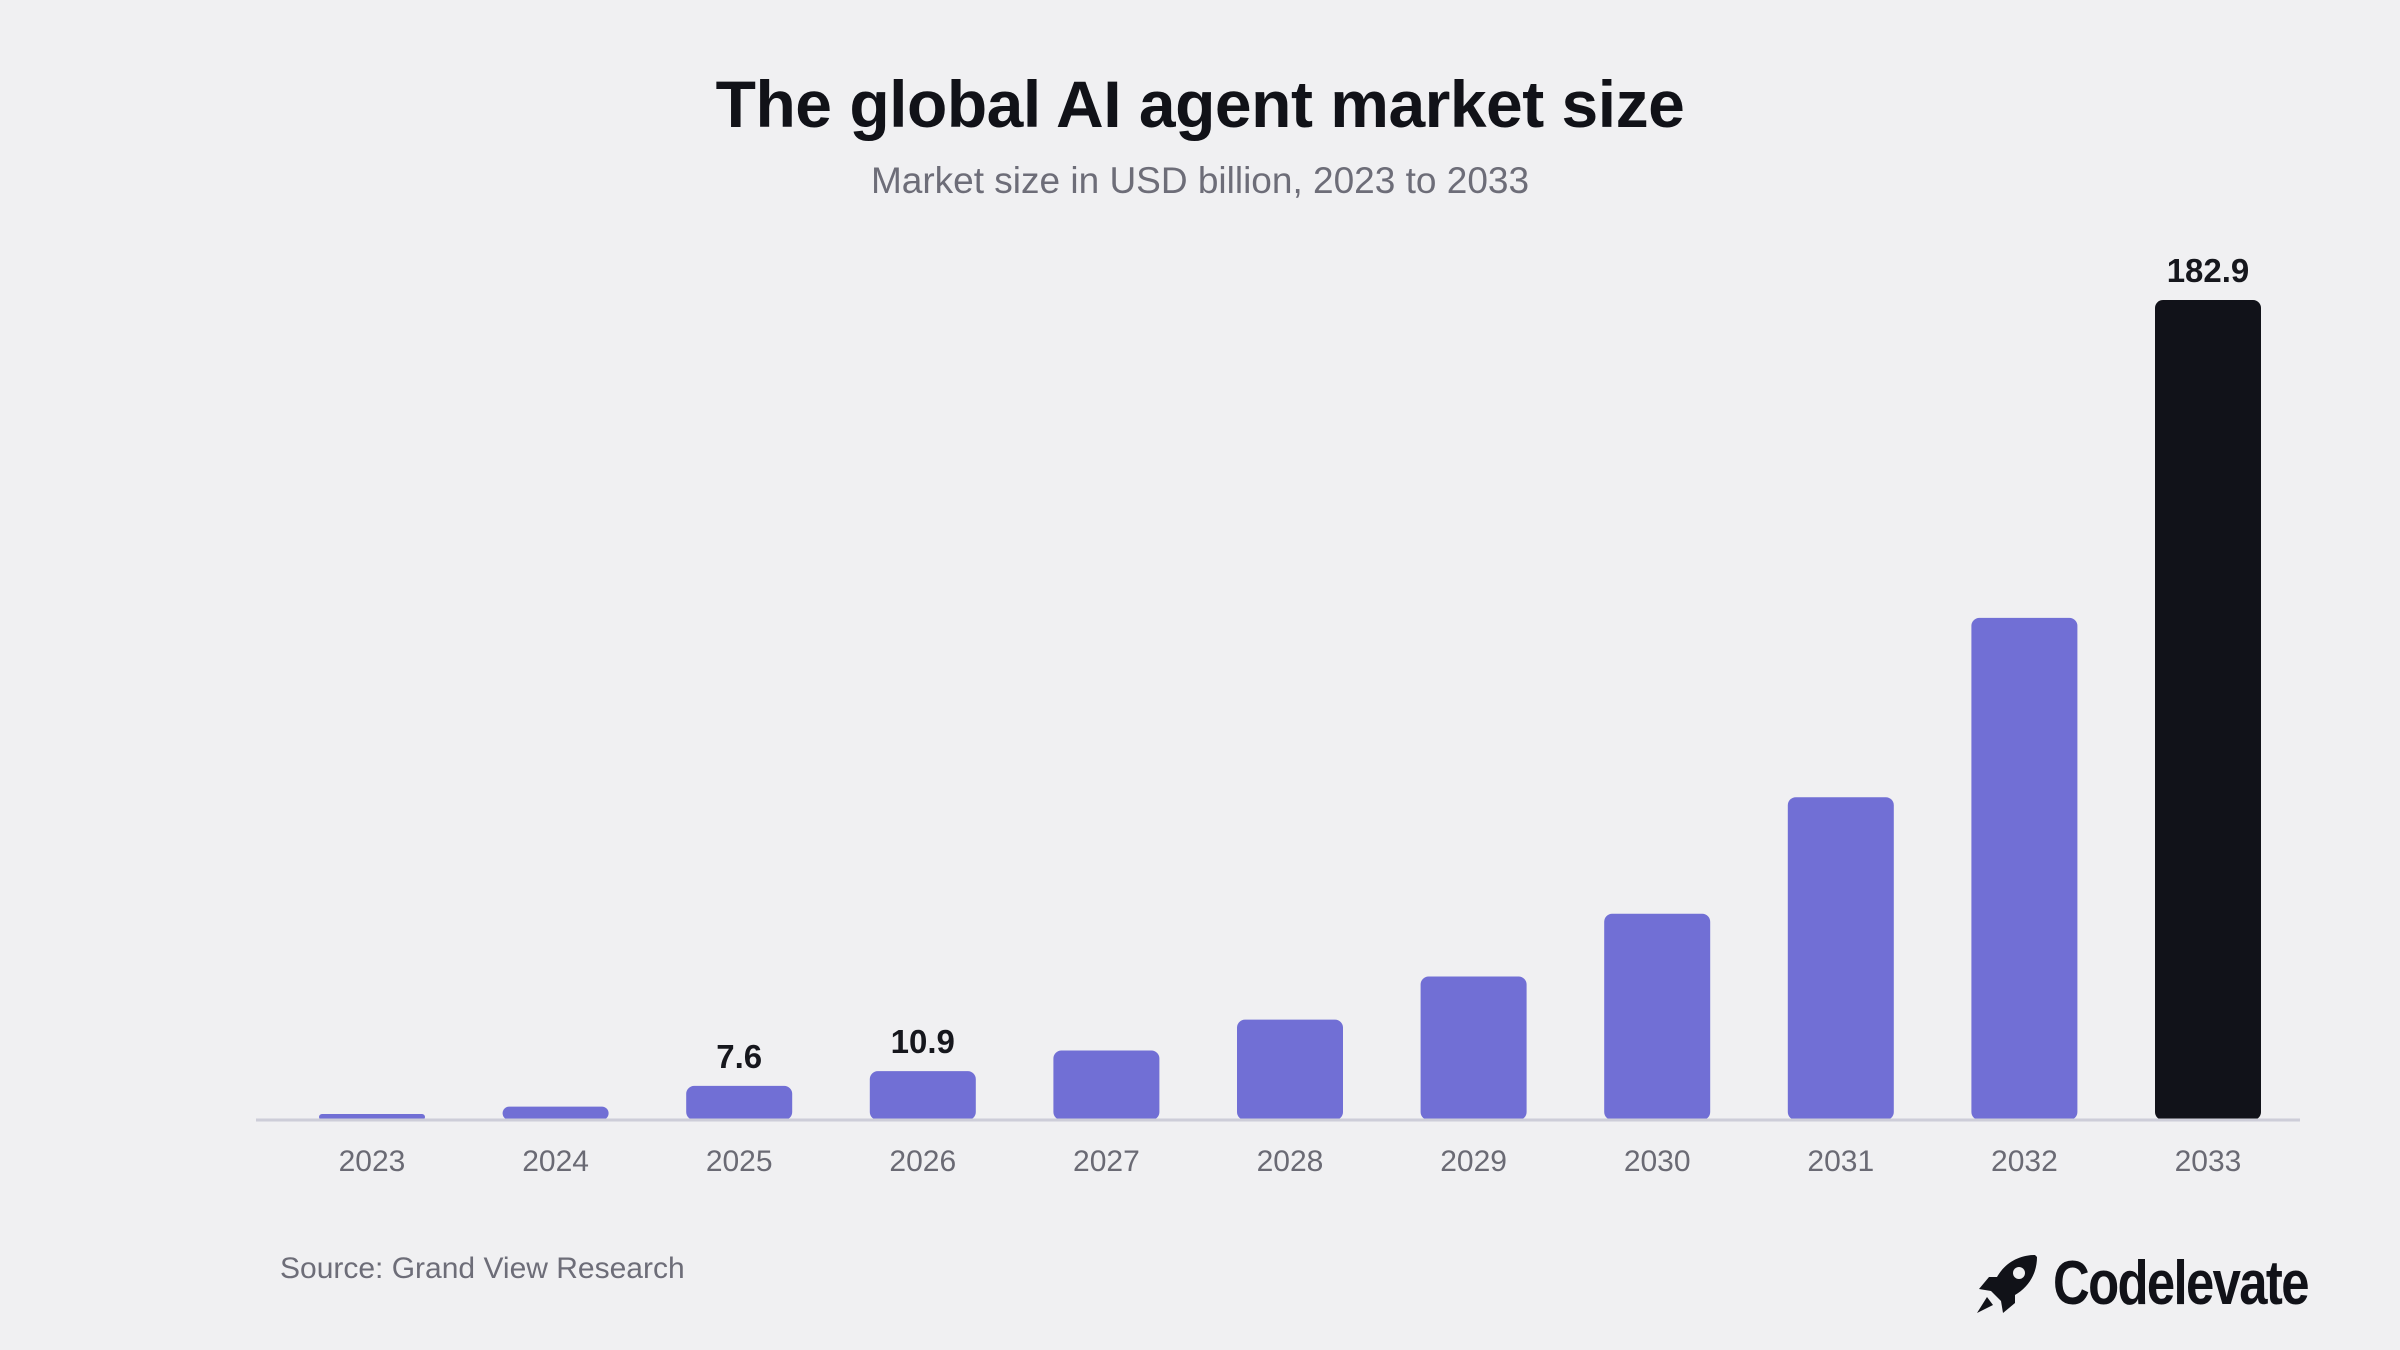  I want to click on bar-2029, so click(1473, 1048).